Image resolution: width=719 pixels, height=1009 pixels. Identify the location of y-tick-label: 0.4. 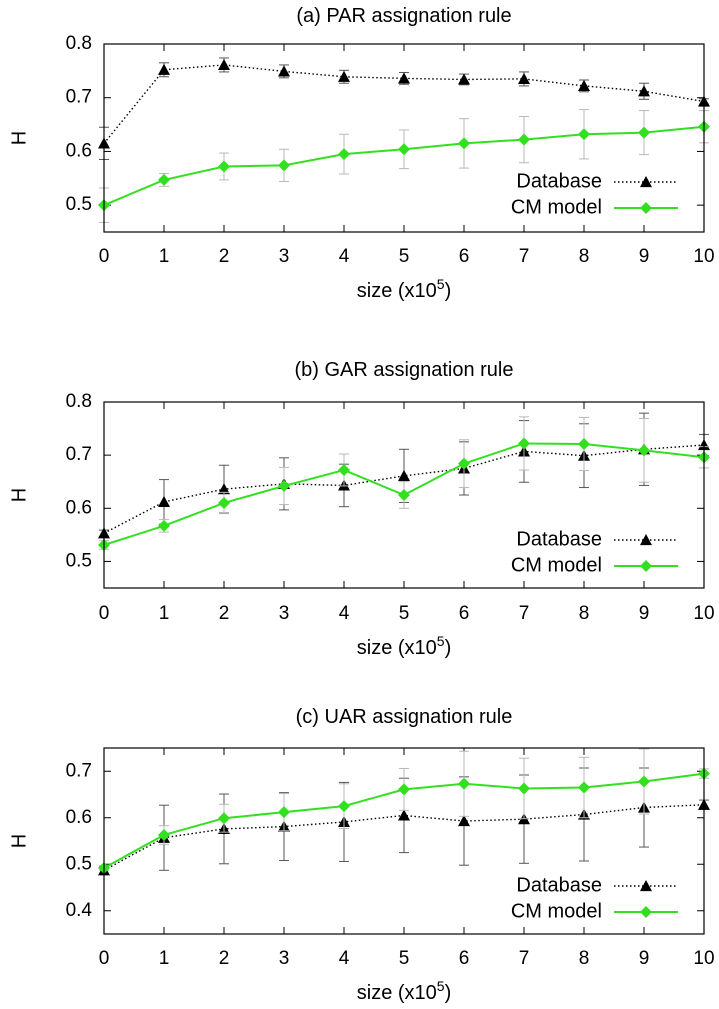
(79, 910).